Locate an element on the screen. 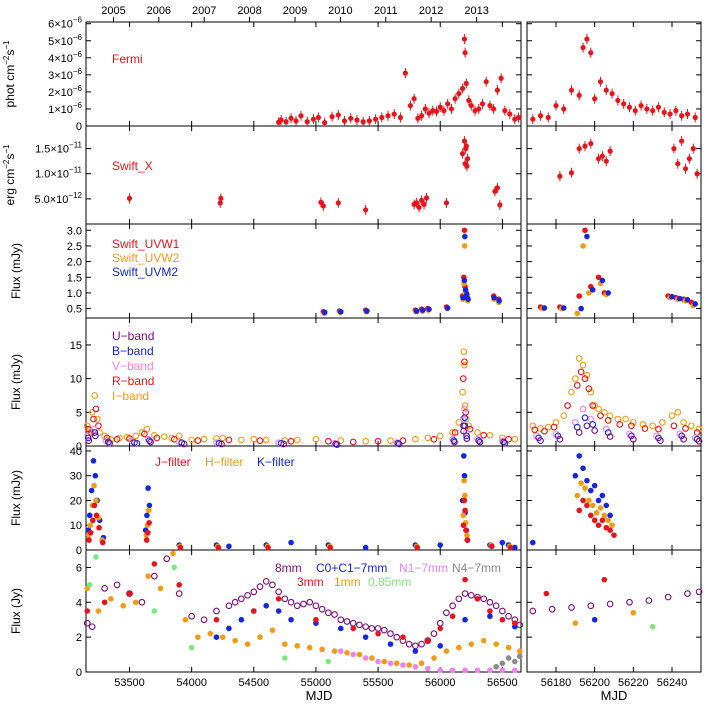 This screenshot has height=706, width=706. x-tick-label: 55000 is located at coordinates (316, 683).